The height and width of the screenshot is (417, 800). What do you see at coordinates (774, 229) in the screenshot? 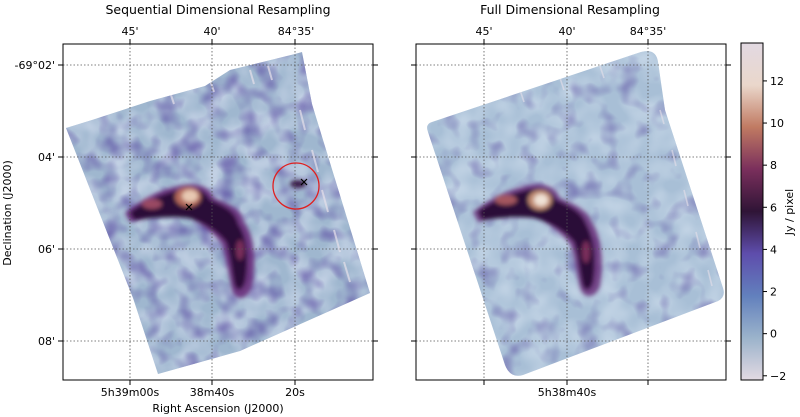
I see `colorbar-ticks: −2 0 2 4 6 8 10 12` at bounding box center [774, 229].